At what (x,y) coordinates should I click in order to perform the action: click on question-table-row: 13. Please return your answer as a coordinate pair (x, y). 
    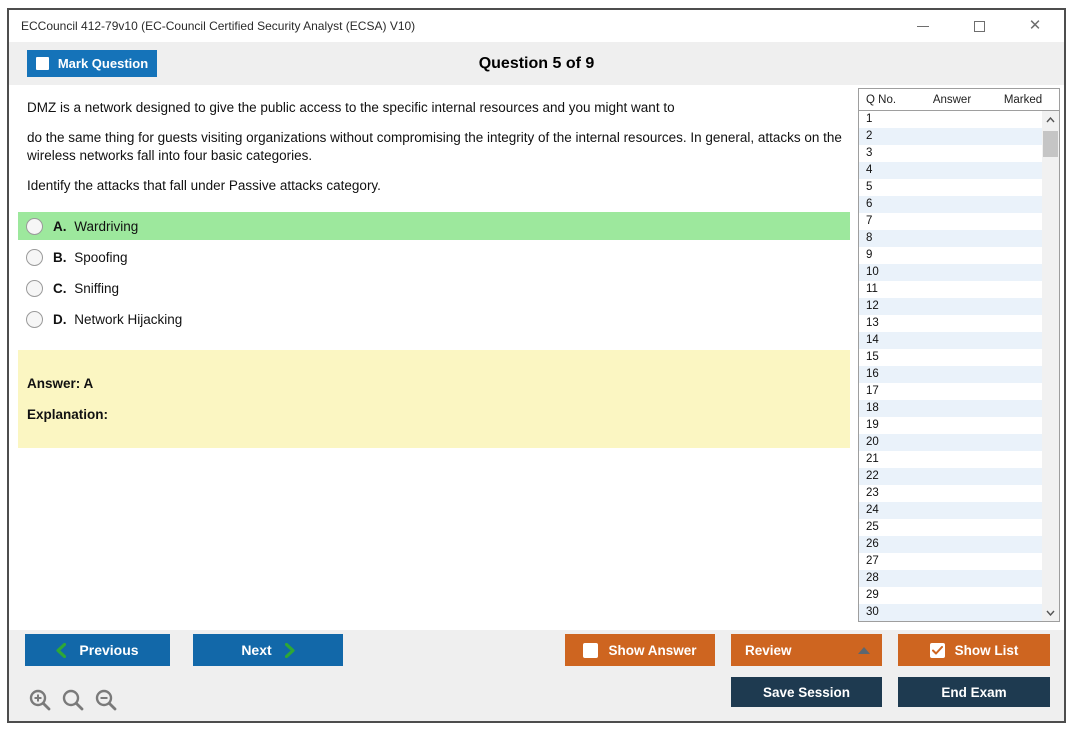
    Looking at the image, I should click on (950, 323).